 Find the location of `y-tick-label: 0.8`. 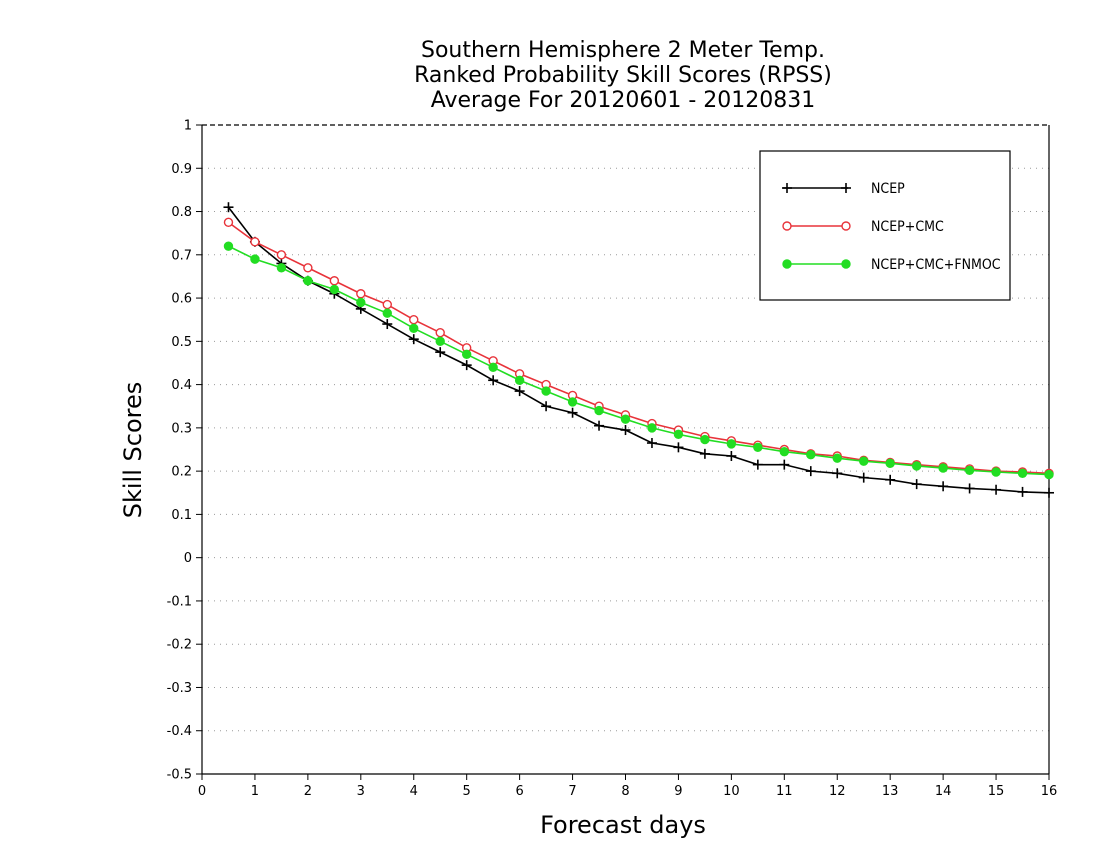

y-tick-label: 0.8 is located at coordinates (181, 212).